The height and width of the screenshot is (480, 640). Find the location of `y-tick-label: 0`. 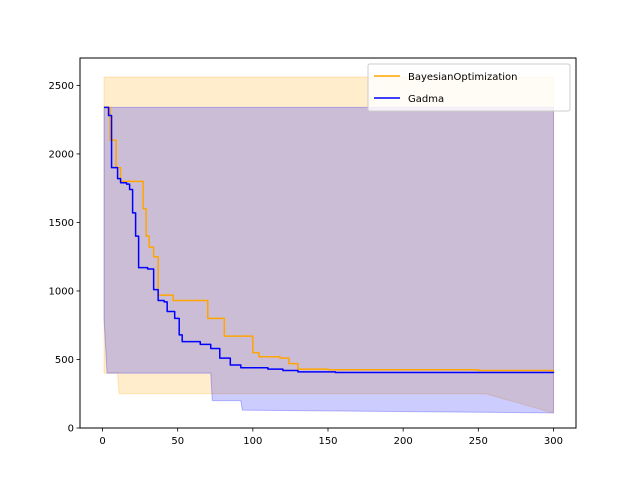

y-tick-label: 0 is located at coordinates (71, 429).